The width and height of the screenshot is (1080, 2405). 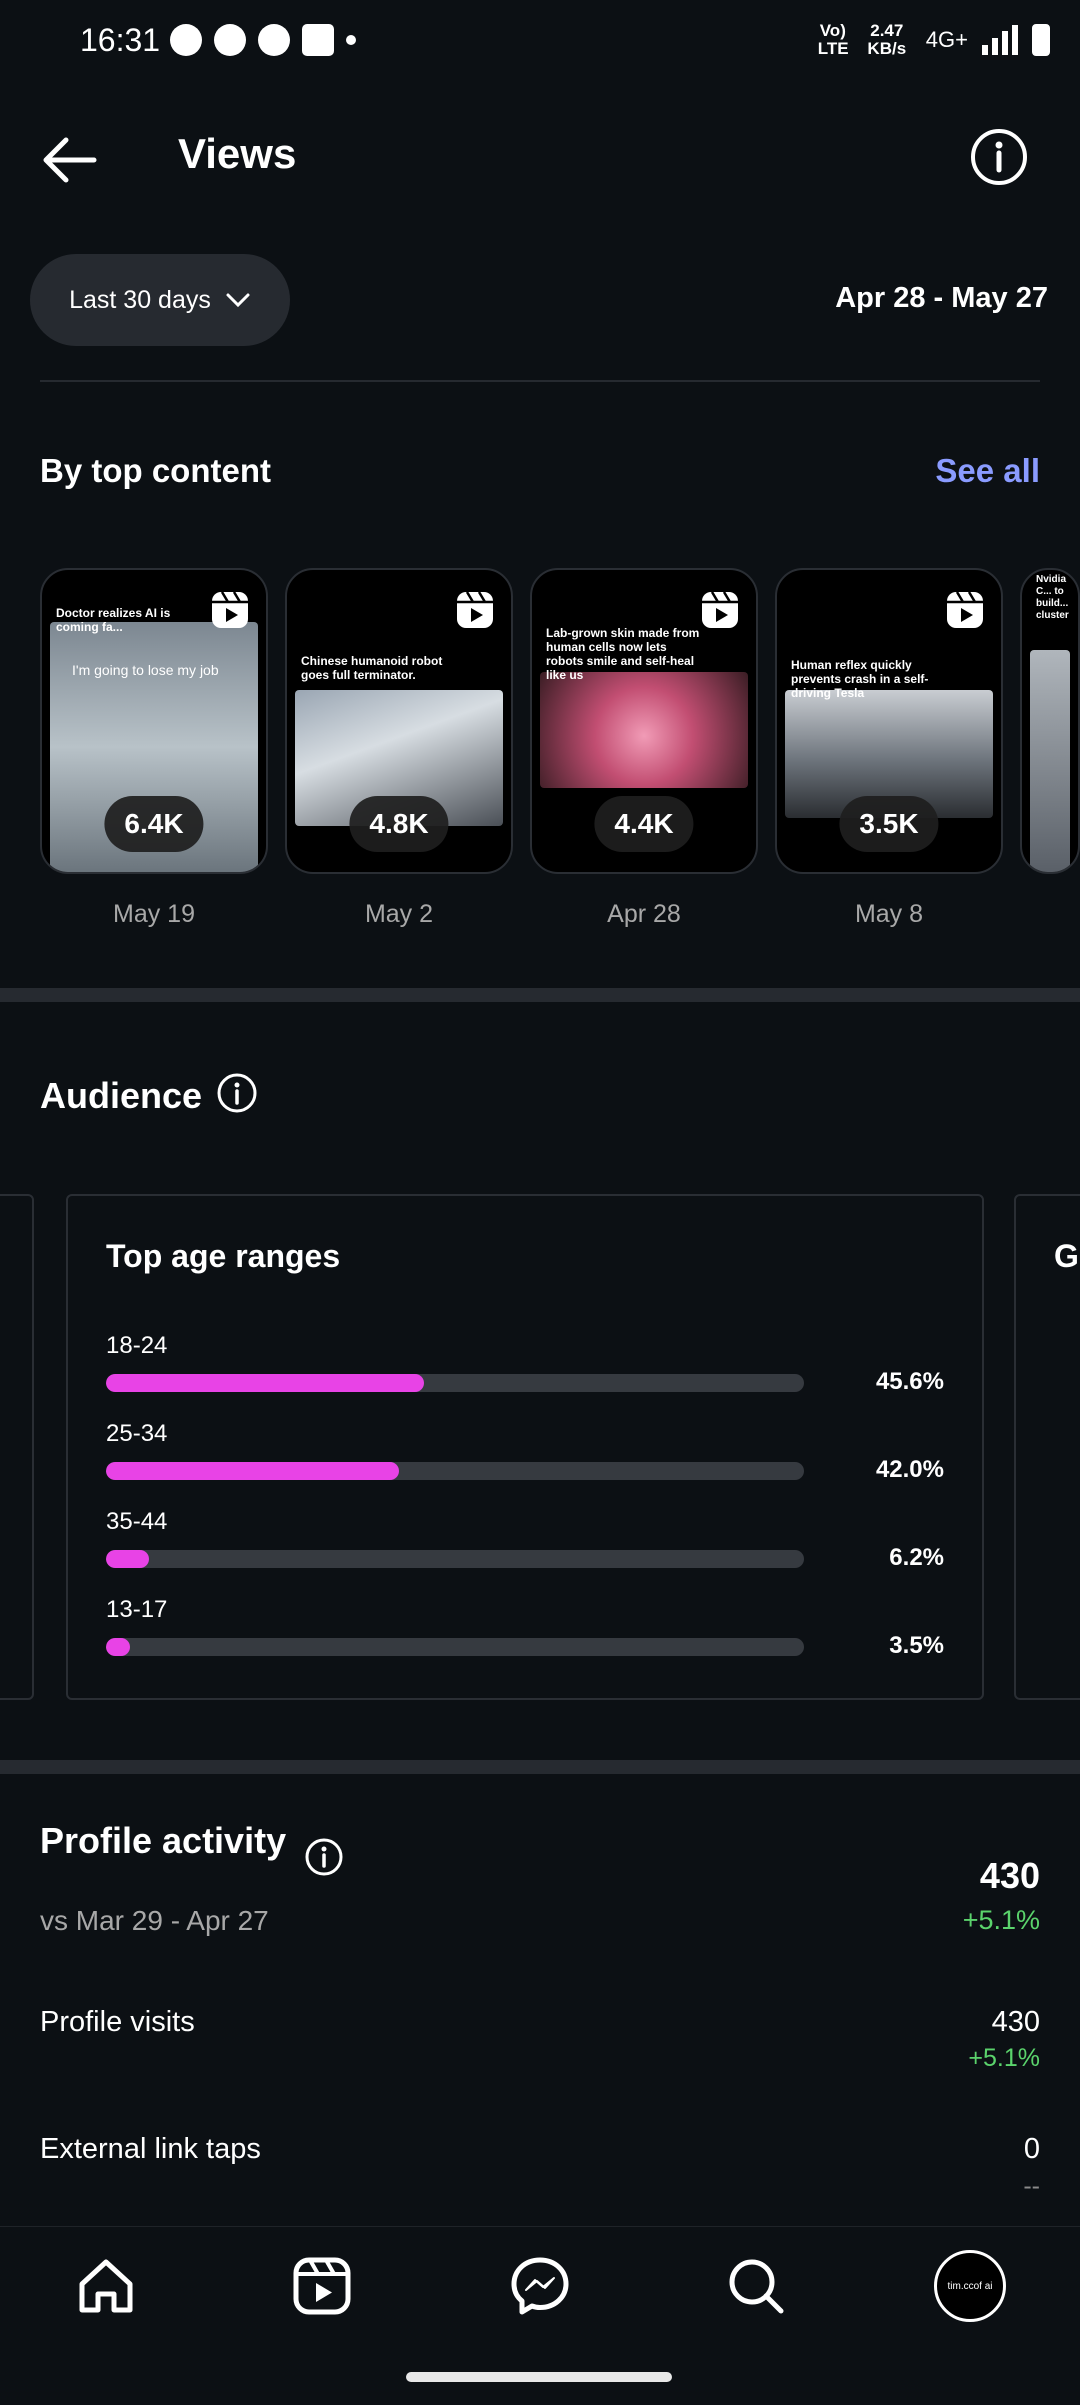 I want to click on age-range-label: 25-34, so click(x=137, y=1433).